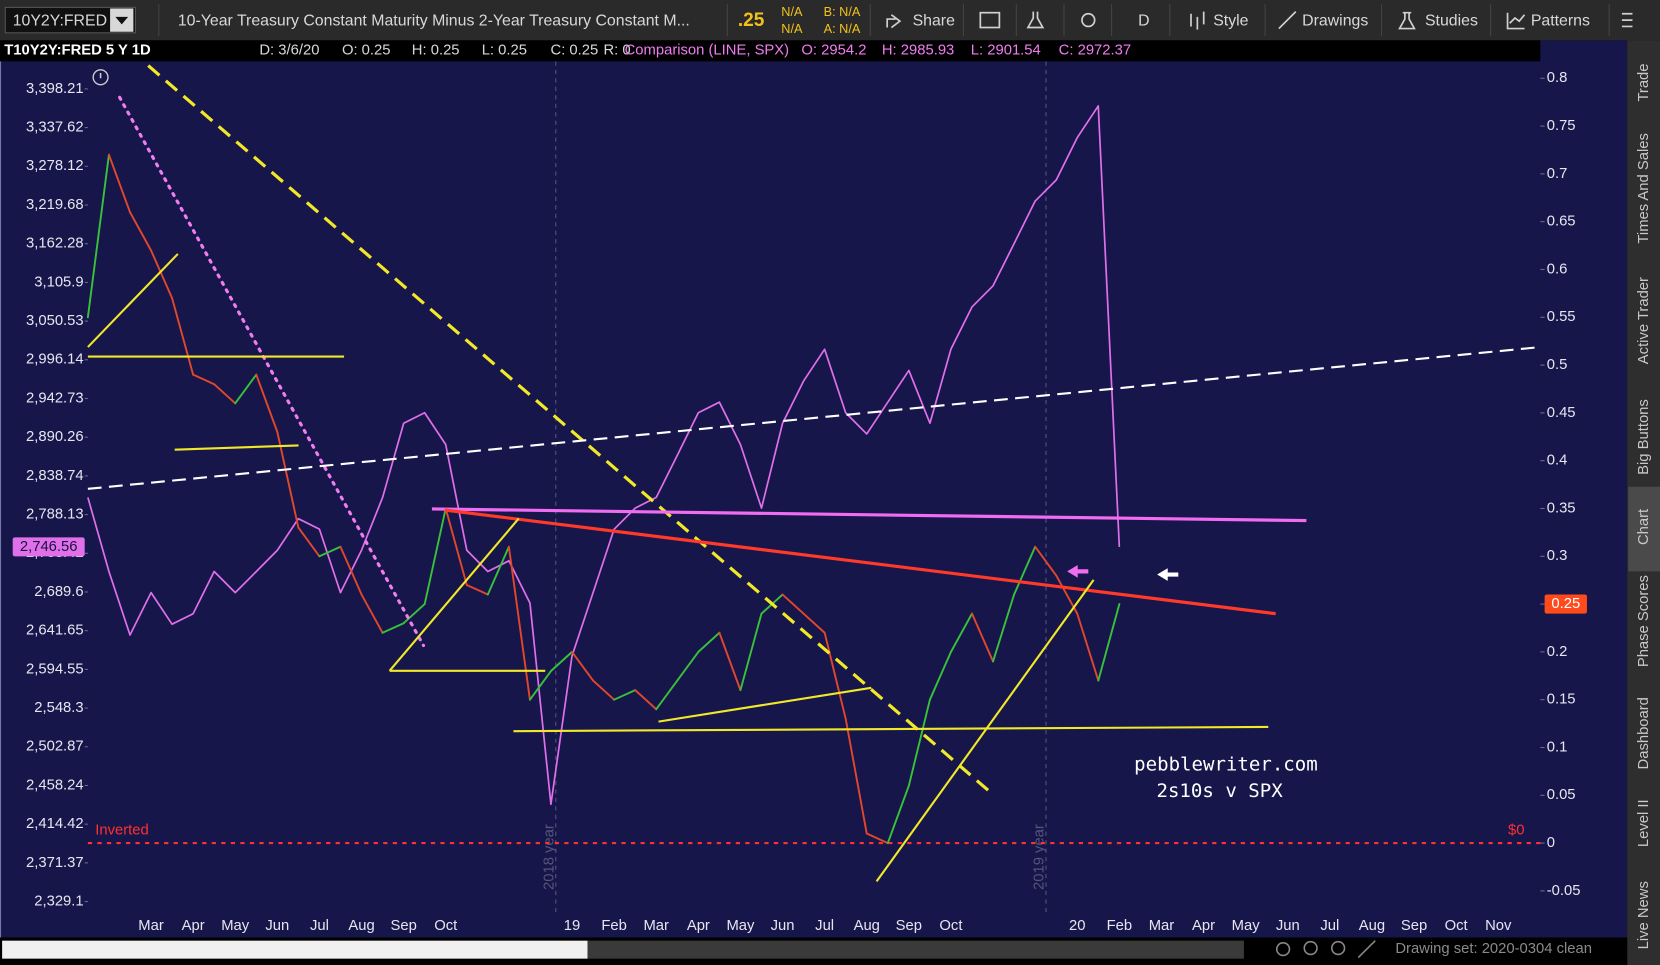 The image size is (1660, 965). I want to click on y2-tick-label: 0.15, so click(1561, 700).